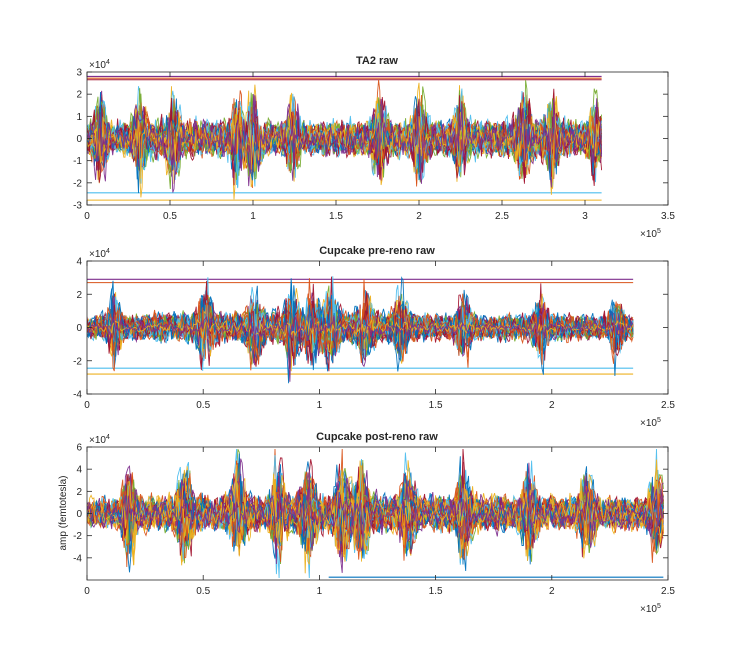  What do you see at coordinates (377, 61) in the screenshot?
I see `subplot-title: TA2 raw` at bounding box center [377, 61].